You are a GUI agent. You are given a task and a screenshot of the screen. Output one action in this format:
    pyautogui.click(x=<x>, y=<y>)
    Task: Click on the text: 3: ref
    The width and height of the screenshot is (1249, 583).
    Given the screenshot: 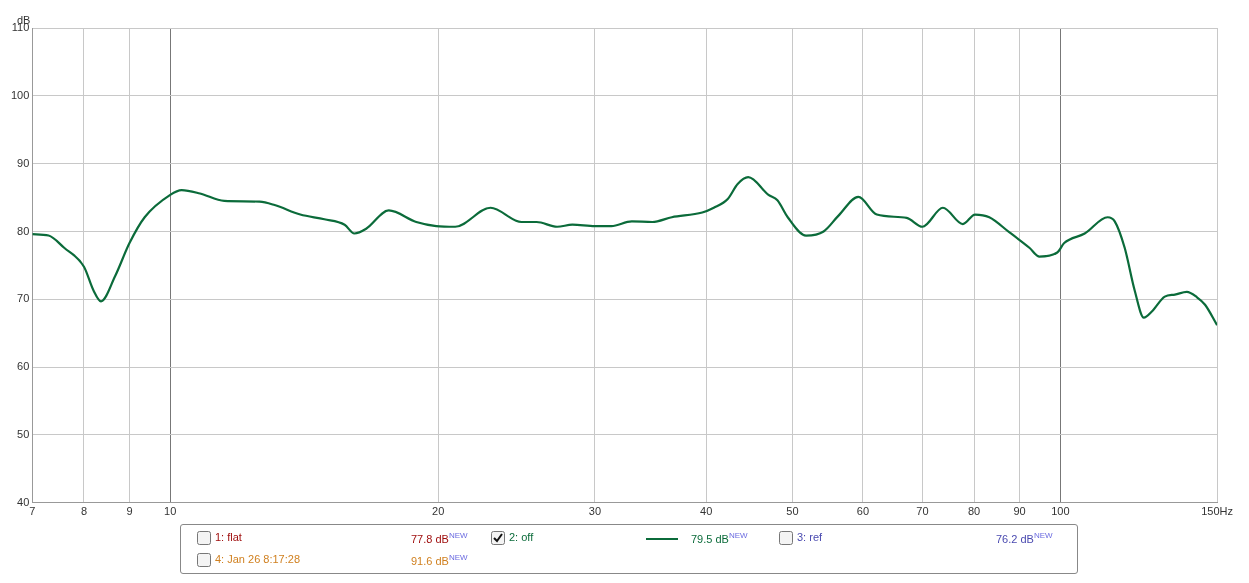 What is the action you would take?
    pyautogui.click(x=810, y=537)
    